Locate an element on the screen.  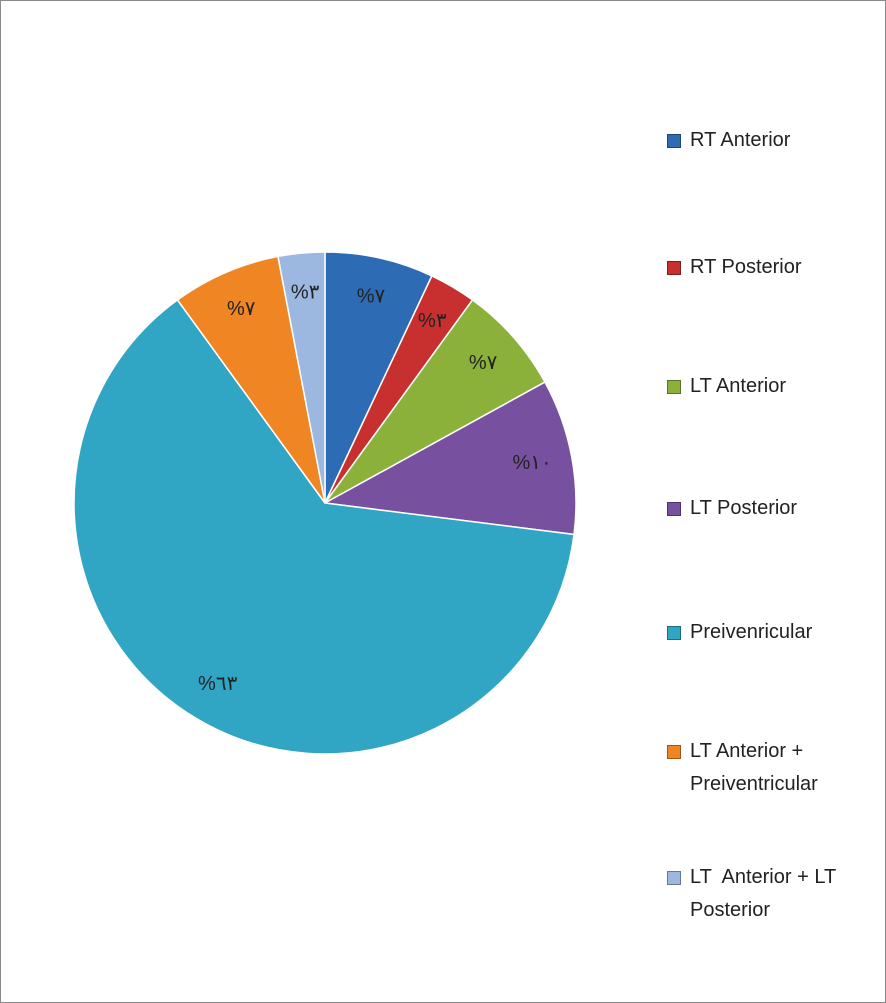
legend-label: LT Posterior is located at coordinates (744, 508).